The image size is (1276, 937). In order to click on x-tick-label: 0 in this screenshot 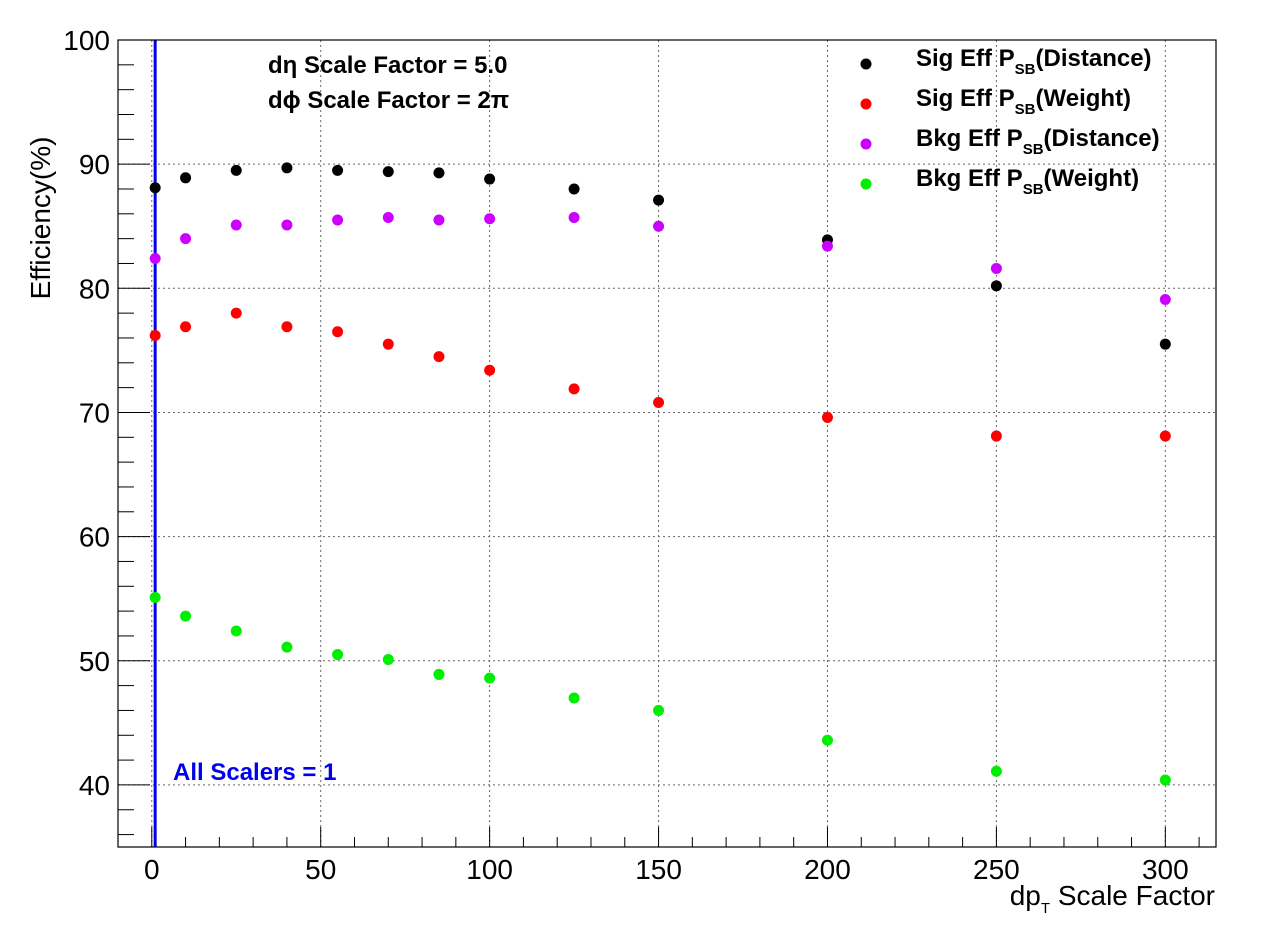, I will do `click(152, 869)`.